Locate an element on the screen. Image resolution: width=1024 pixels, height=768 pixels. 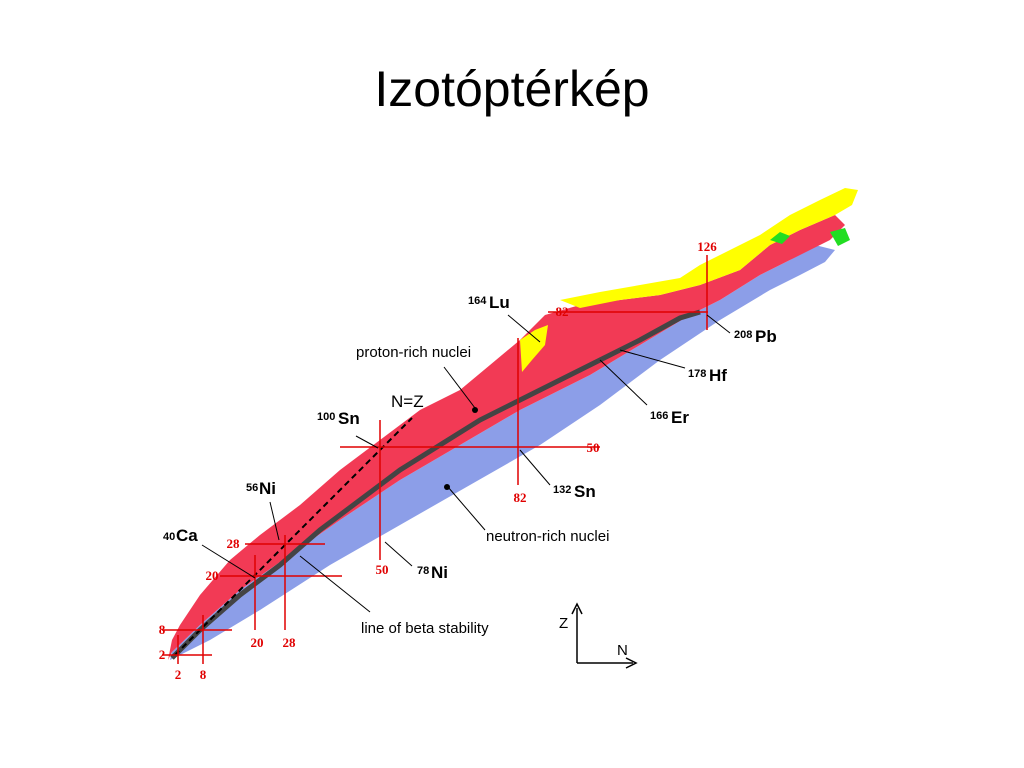
neutron-rich-label: neutron-rich nuclei is located at coordinates (547, 536).